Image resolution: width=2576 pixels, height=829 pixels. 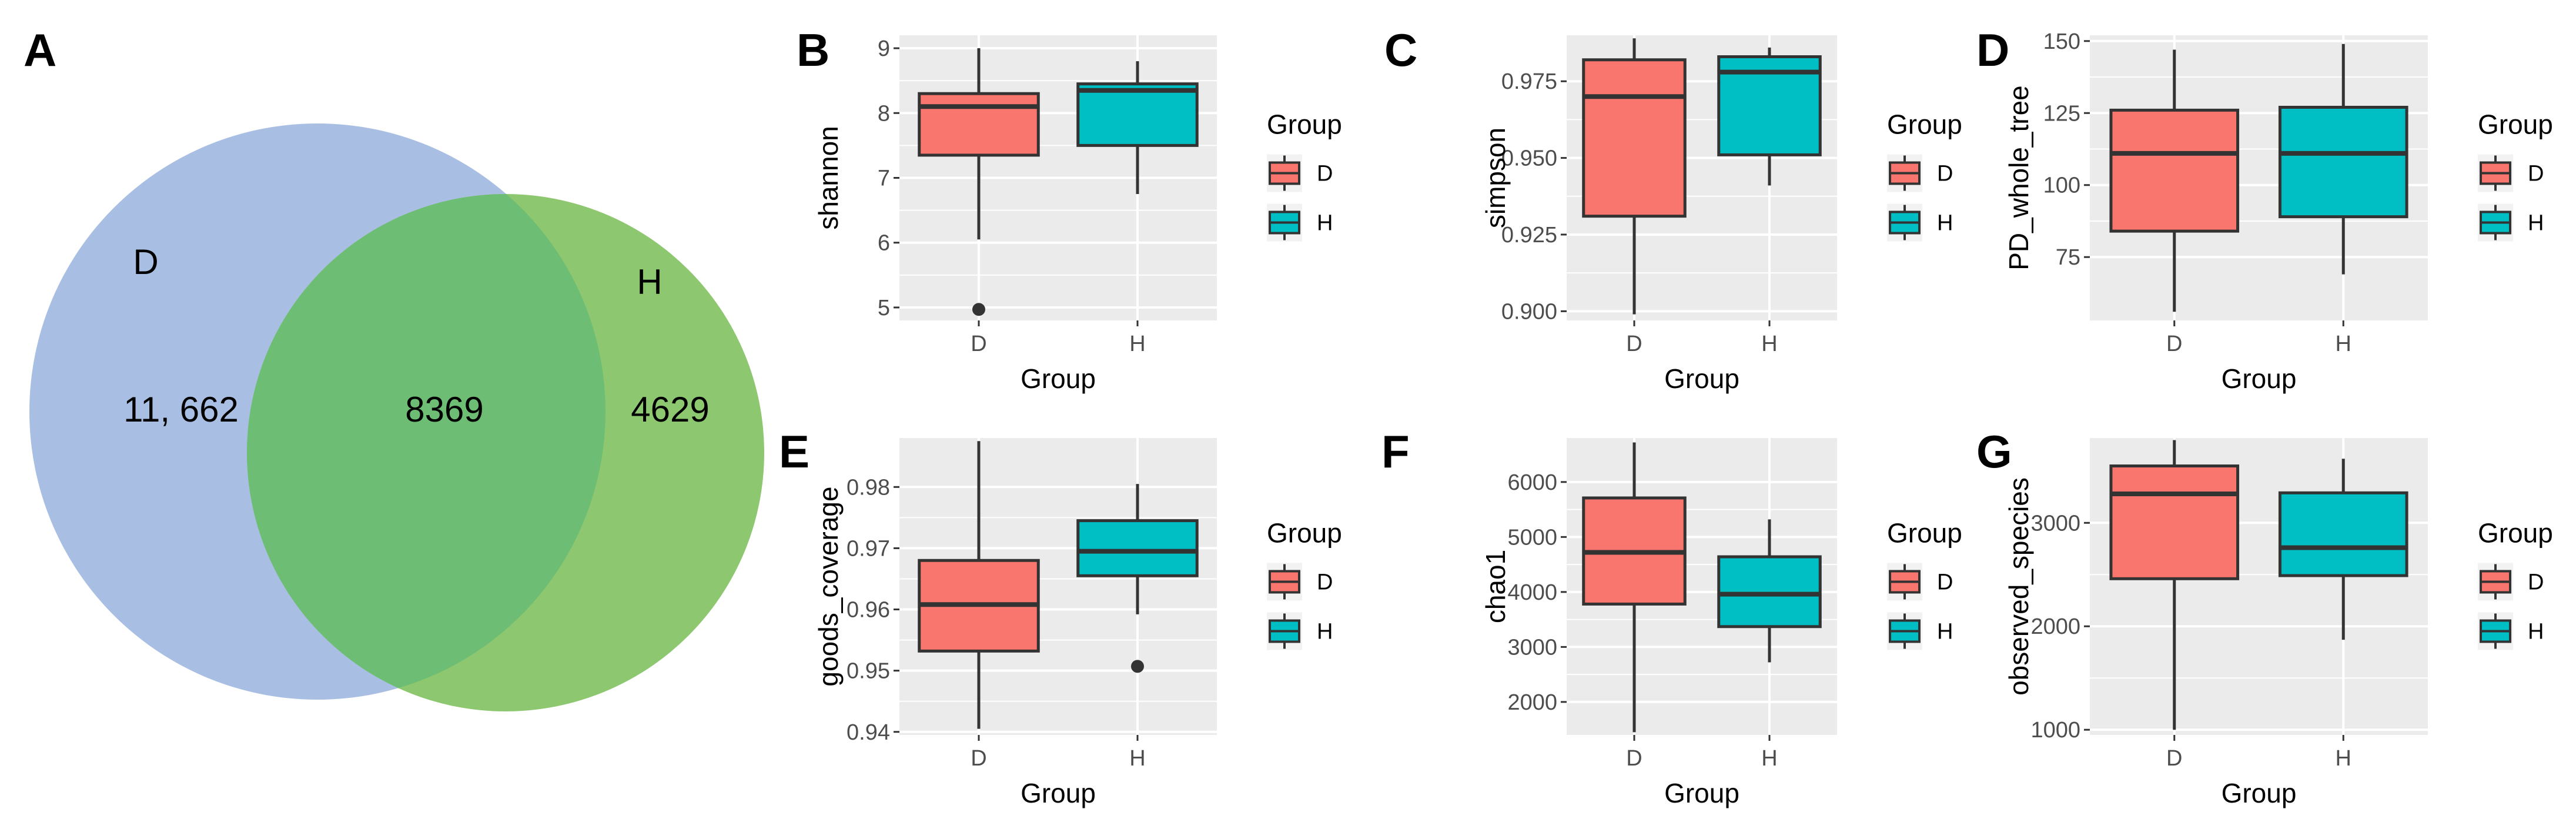 What do you see at coordinates (1400, 50) in the screenshot?
I see `panel-label-c: C` at bounding box center [1400, 50].